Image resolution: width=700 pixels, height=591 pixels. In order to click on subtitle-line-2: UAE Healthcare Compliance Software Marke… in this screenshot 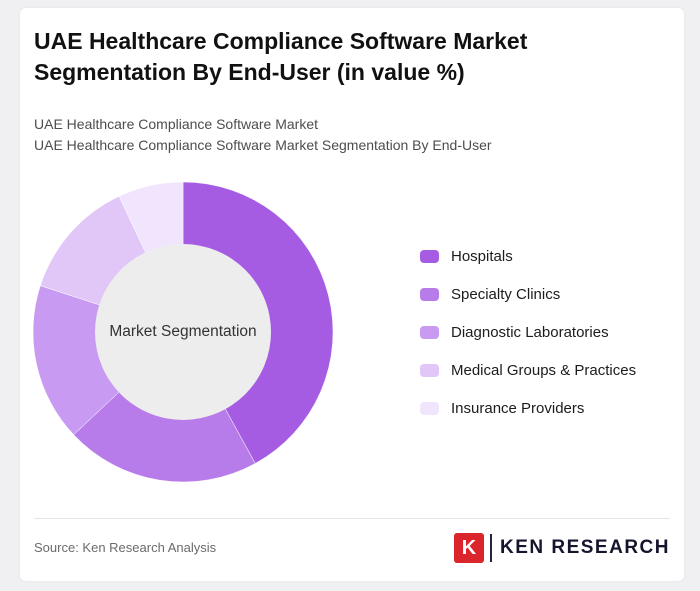, I will do `click(263, 145)`.